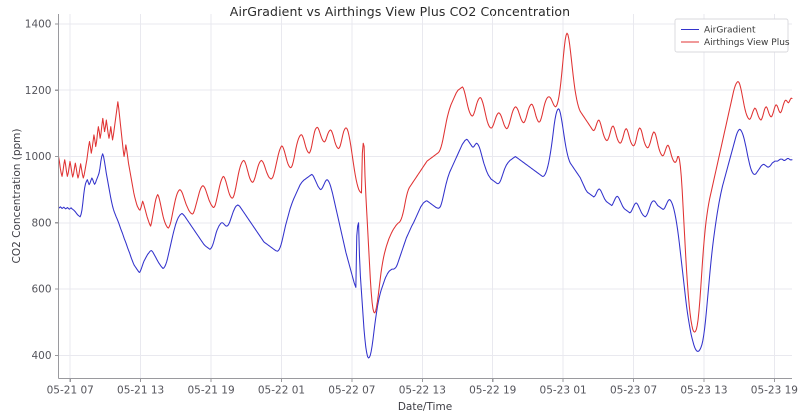 This screenshot has height=417, width=800. Describe the element at coordinates (492, 391) in the screenshot. I see `x-tick-label: 05-22 19` at that location.